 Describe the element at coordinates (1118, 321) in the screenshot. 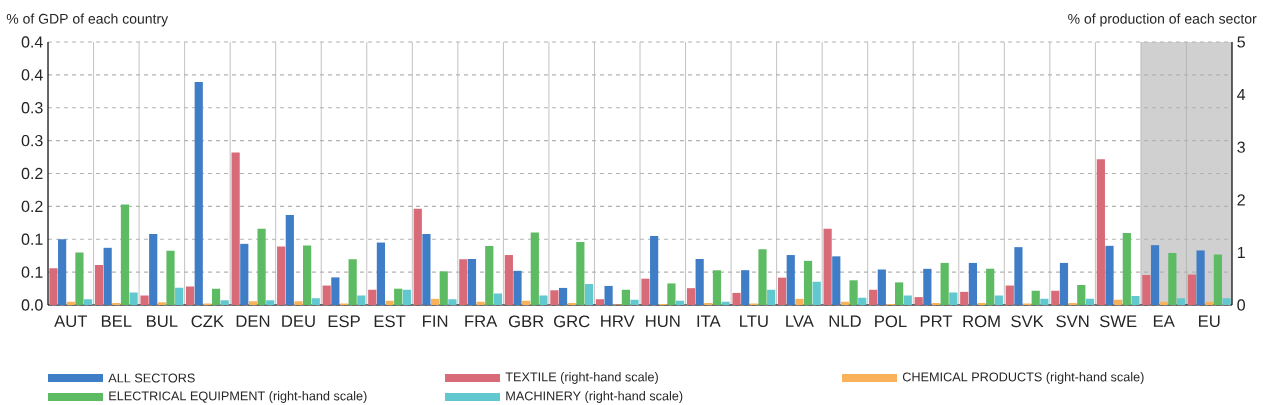

I see `x-tick-label: SWE` at that location.